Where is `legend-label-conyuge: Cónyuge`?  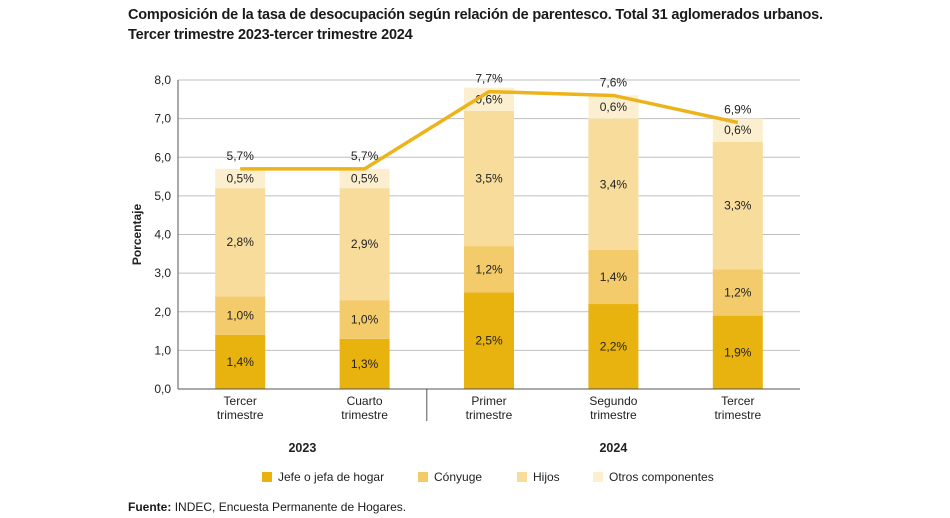 legend-label-conyuge: Cónyuge is located at coordinates (458, 477).